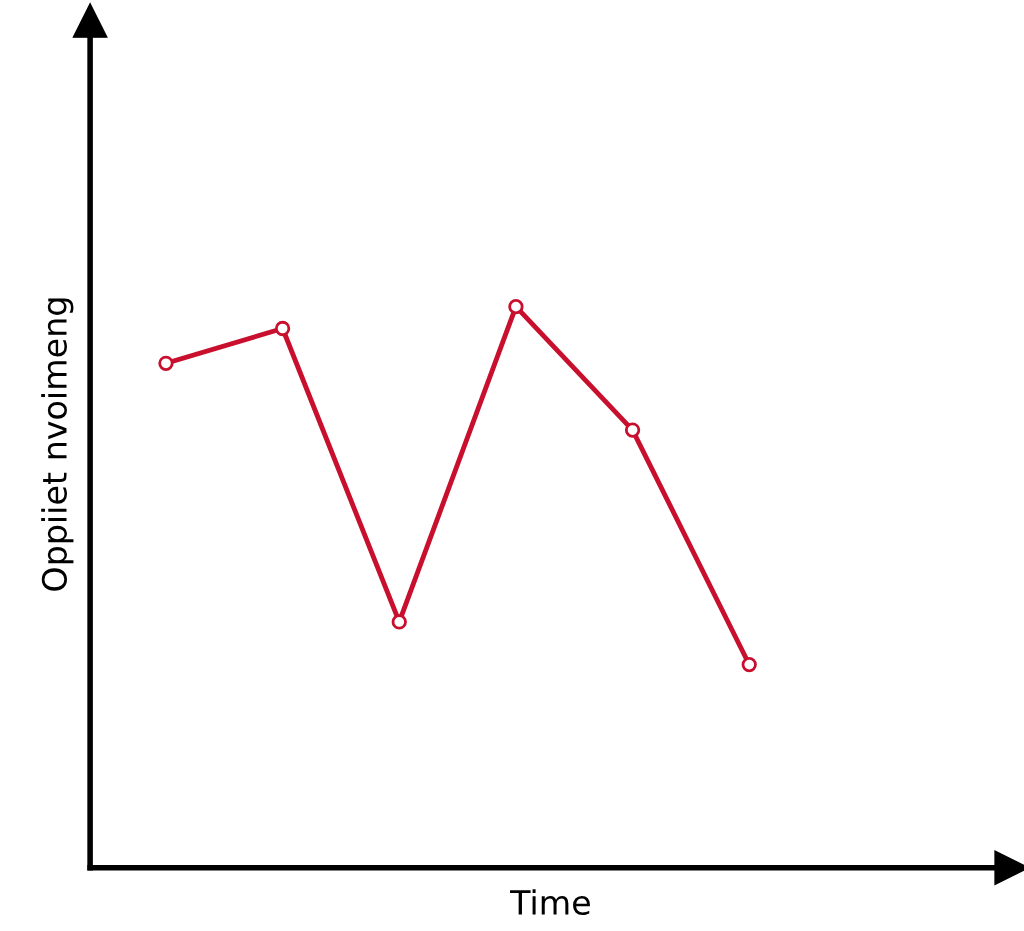  What do you see at coordinates (550, 902) in the screenshot?
I see `x-axis-title: Time` at bounding box center [550, 902].